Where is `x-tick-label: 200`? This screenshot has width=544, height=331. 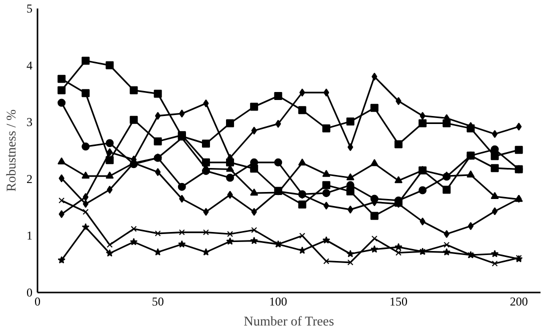
x-tick-label: 200 is located at coordinates (519, 301).